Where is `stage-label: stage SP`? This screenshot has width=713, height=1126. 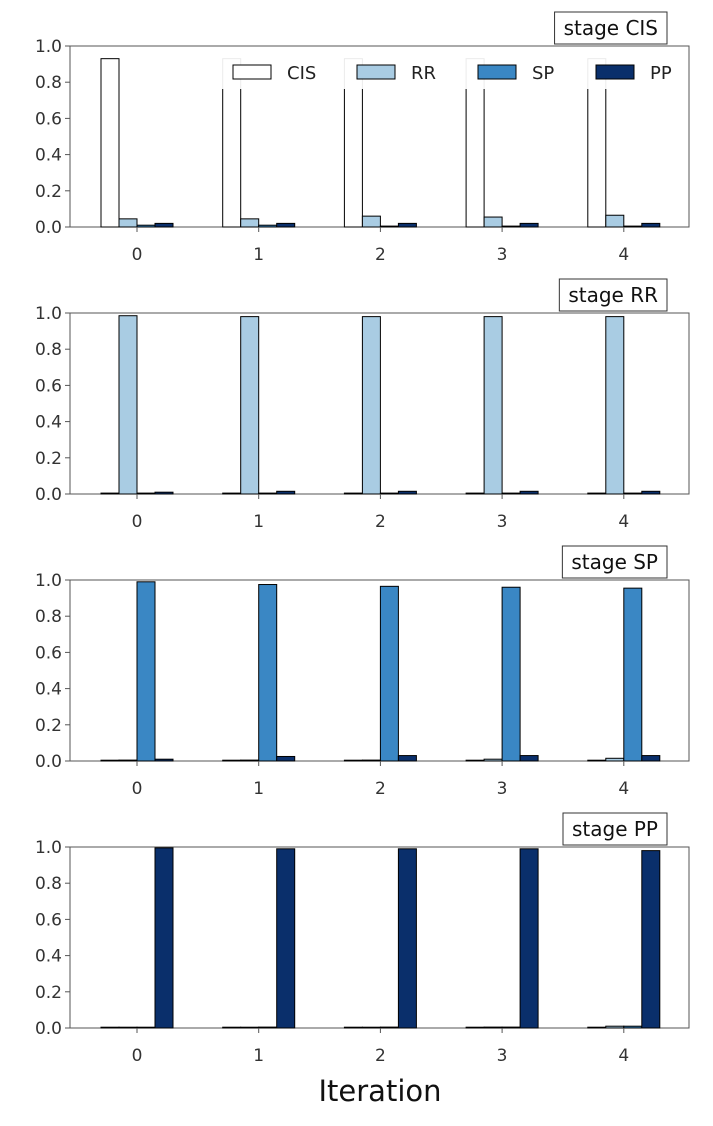
stage-label: stage SP is located at coordinates (614, 562).